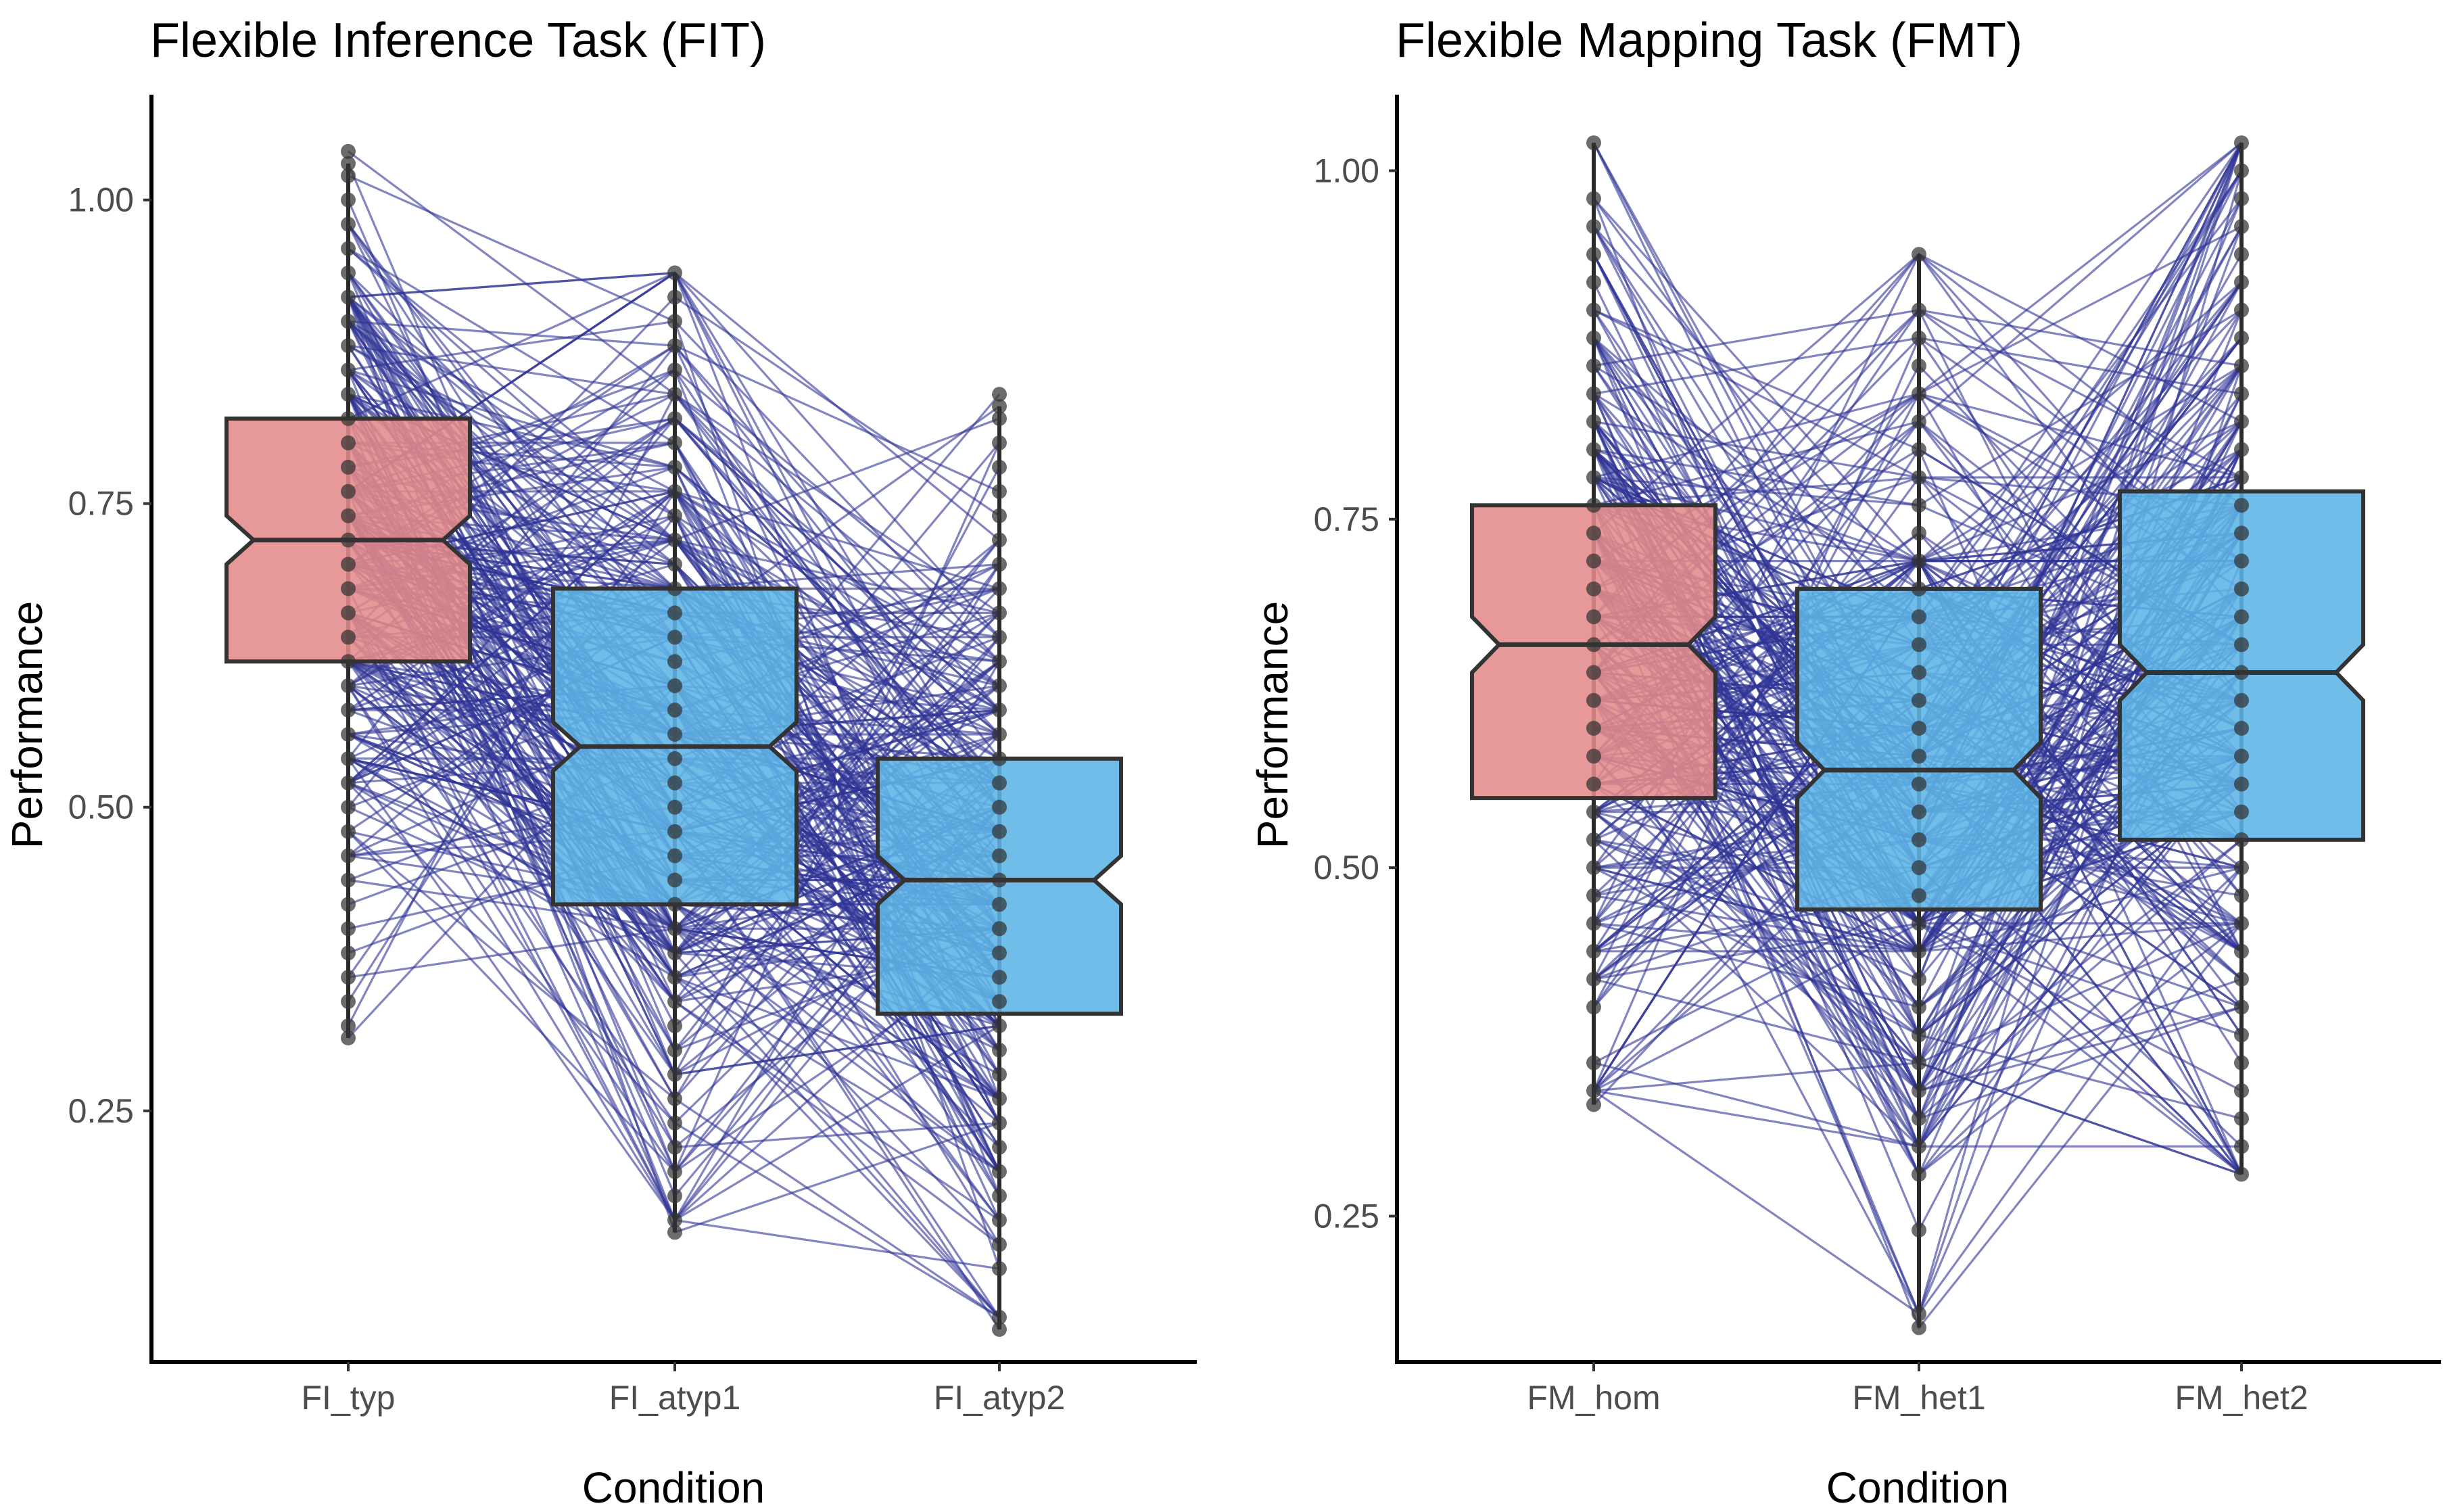 The height and width of the screenshot is (1512, 2443). What do you see at coordinates (1593, 1398) in the screenshot?
I see `x-tick-label: FM_hom` at bounding box center [1593, 1398].